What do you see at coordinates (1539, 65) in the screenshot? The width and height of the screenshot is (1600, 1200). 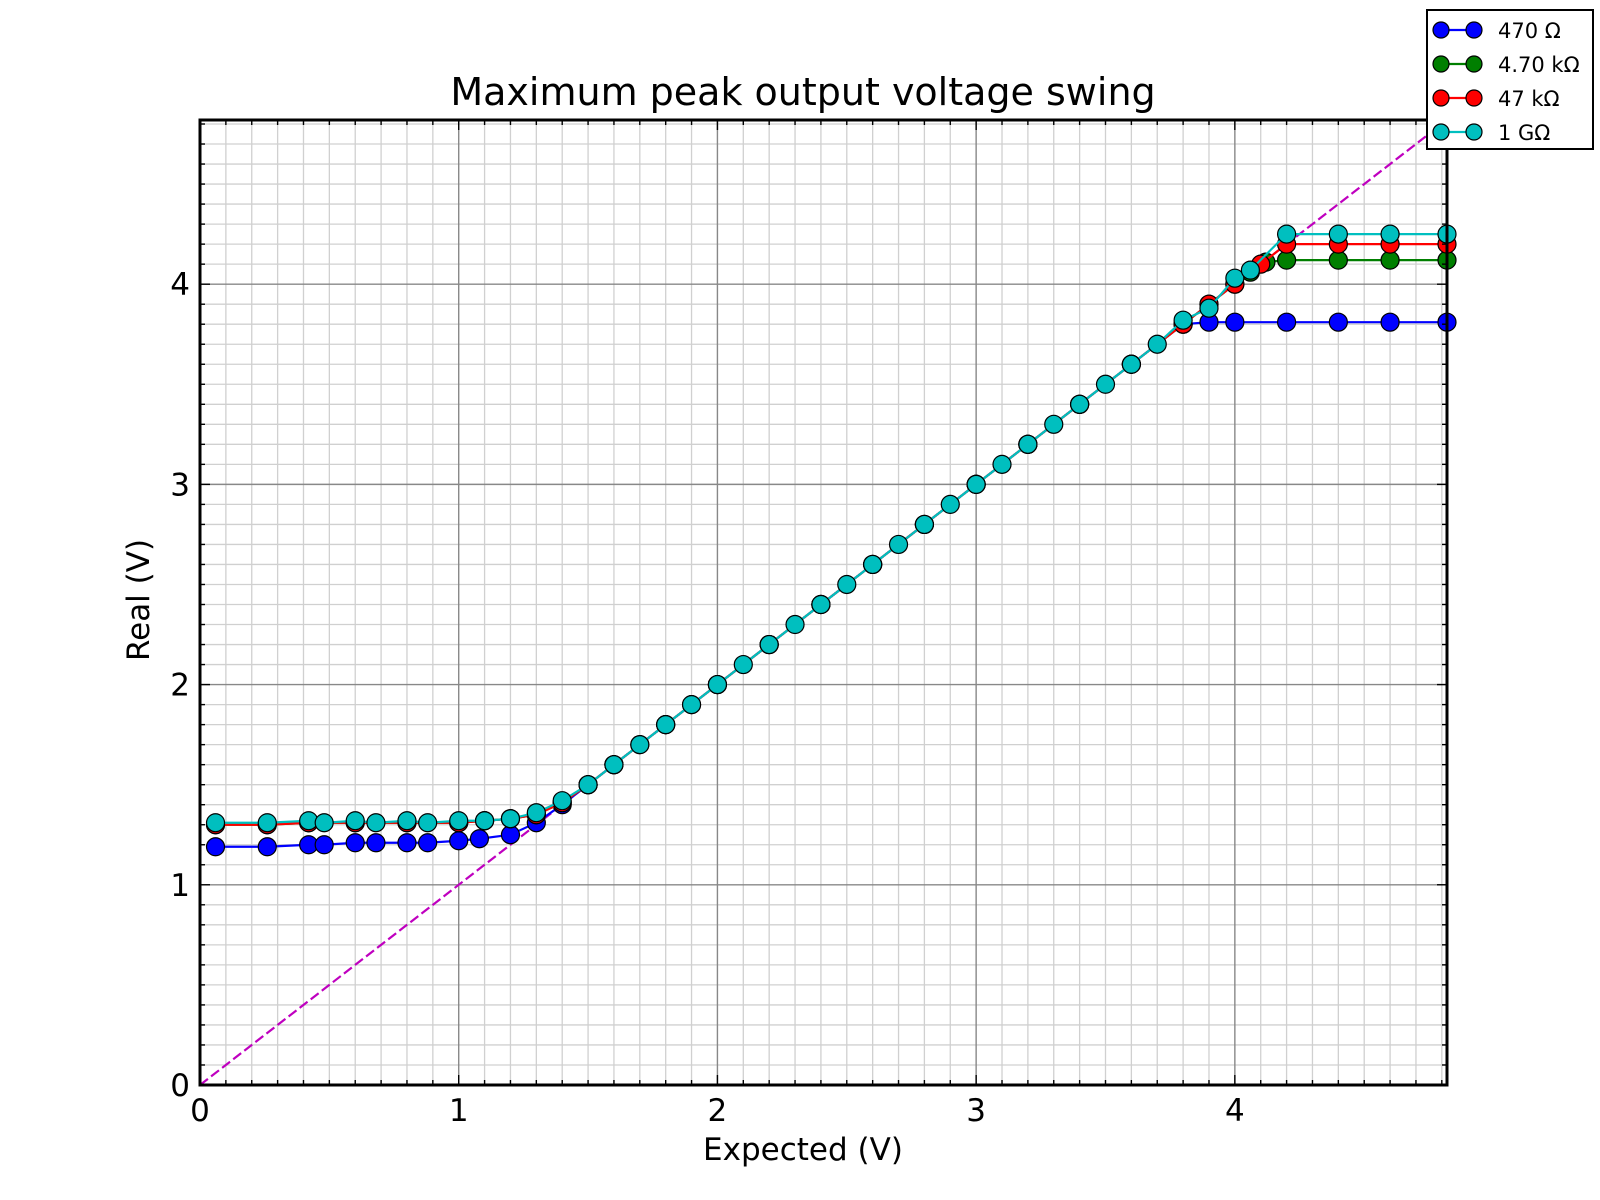 I see `legend-label: 4.70 kΩ` at bounding box center [1539, 65].